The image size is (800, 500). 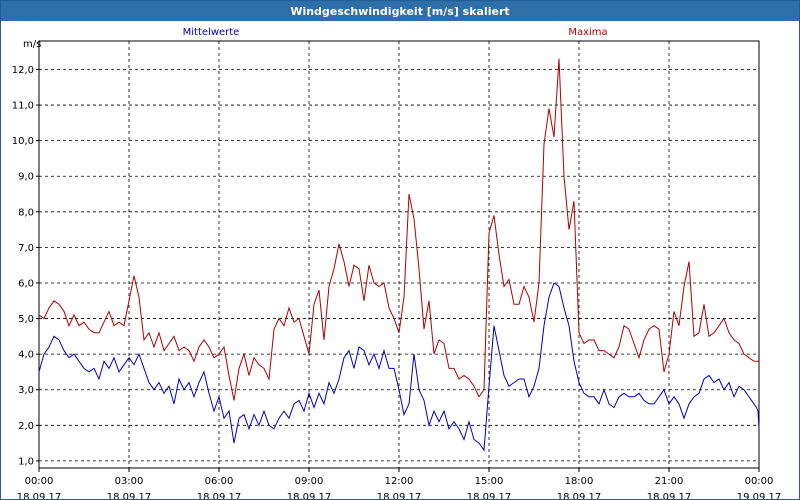 What do you see at coordinates (23, 106) in the screenshot?
I see `y-tick-label: 11,0` at bounding box center [23, 106].